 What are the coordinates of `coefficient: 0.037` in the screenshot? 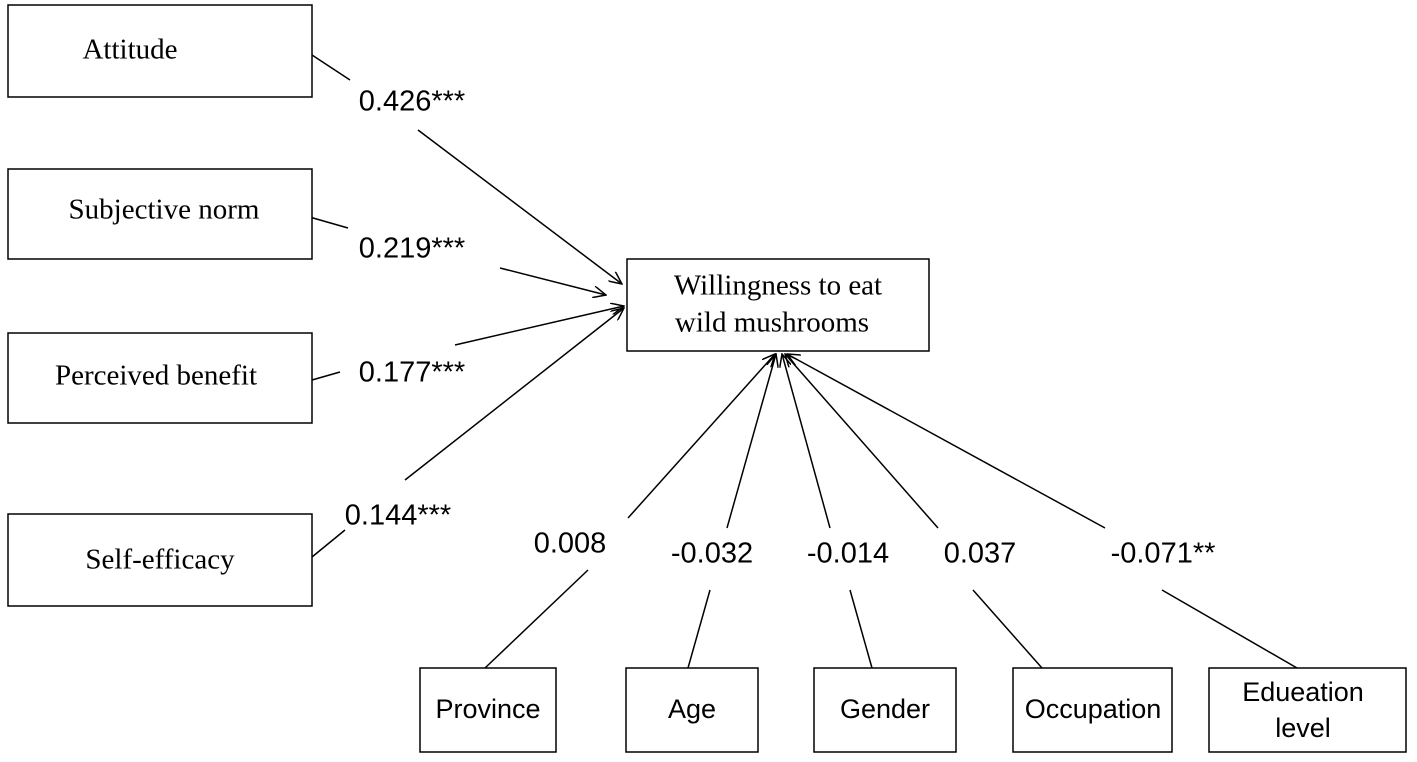 It's located at (980, 554).